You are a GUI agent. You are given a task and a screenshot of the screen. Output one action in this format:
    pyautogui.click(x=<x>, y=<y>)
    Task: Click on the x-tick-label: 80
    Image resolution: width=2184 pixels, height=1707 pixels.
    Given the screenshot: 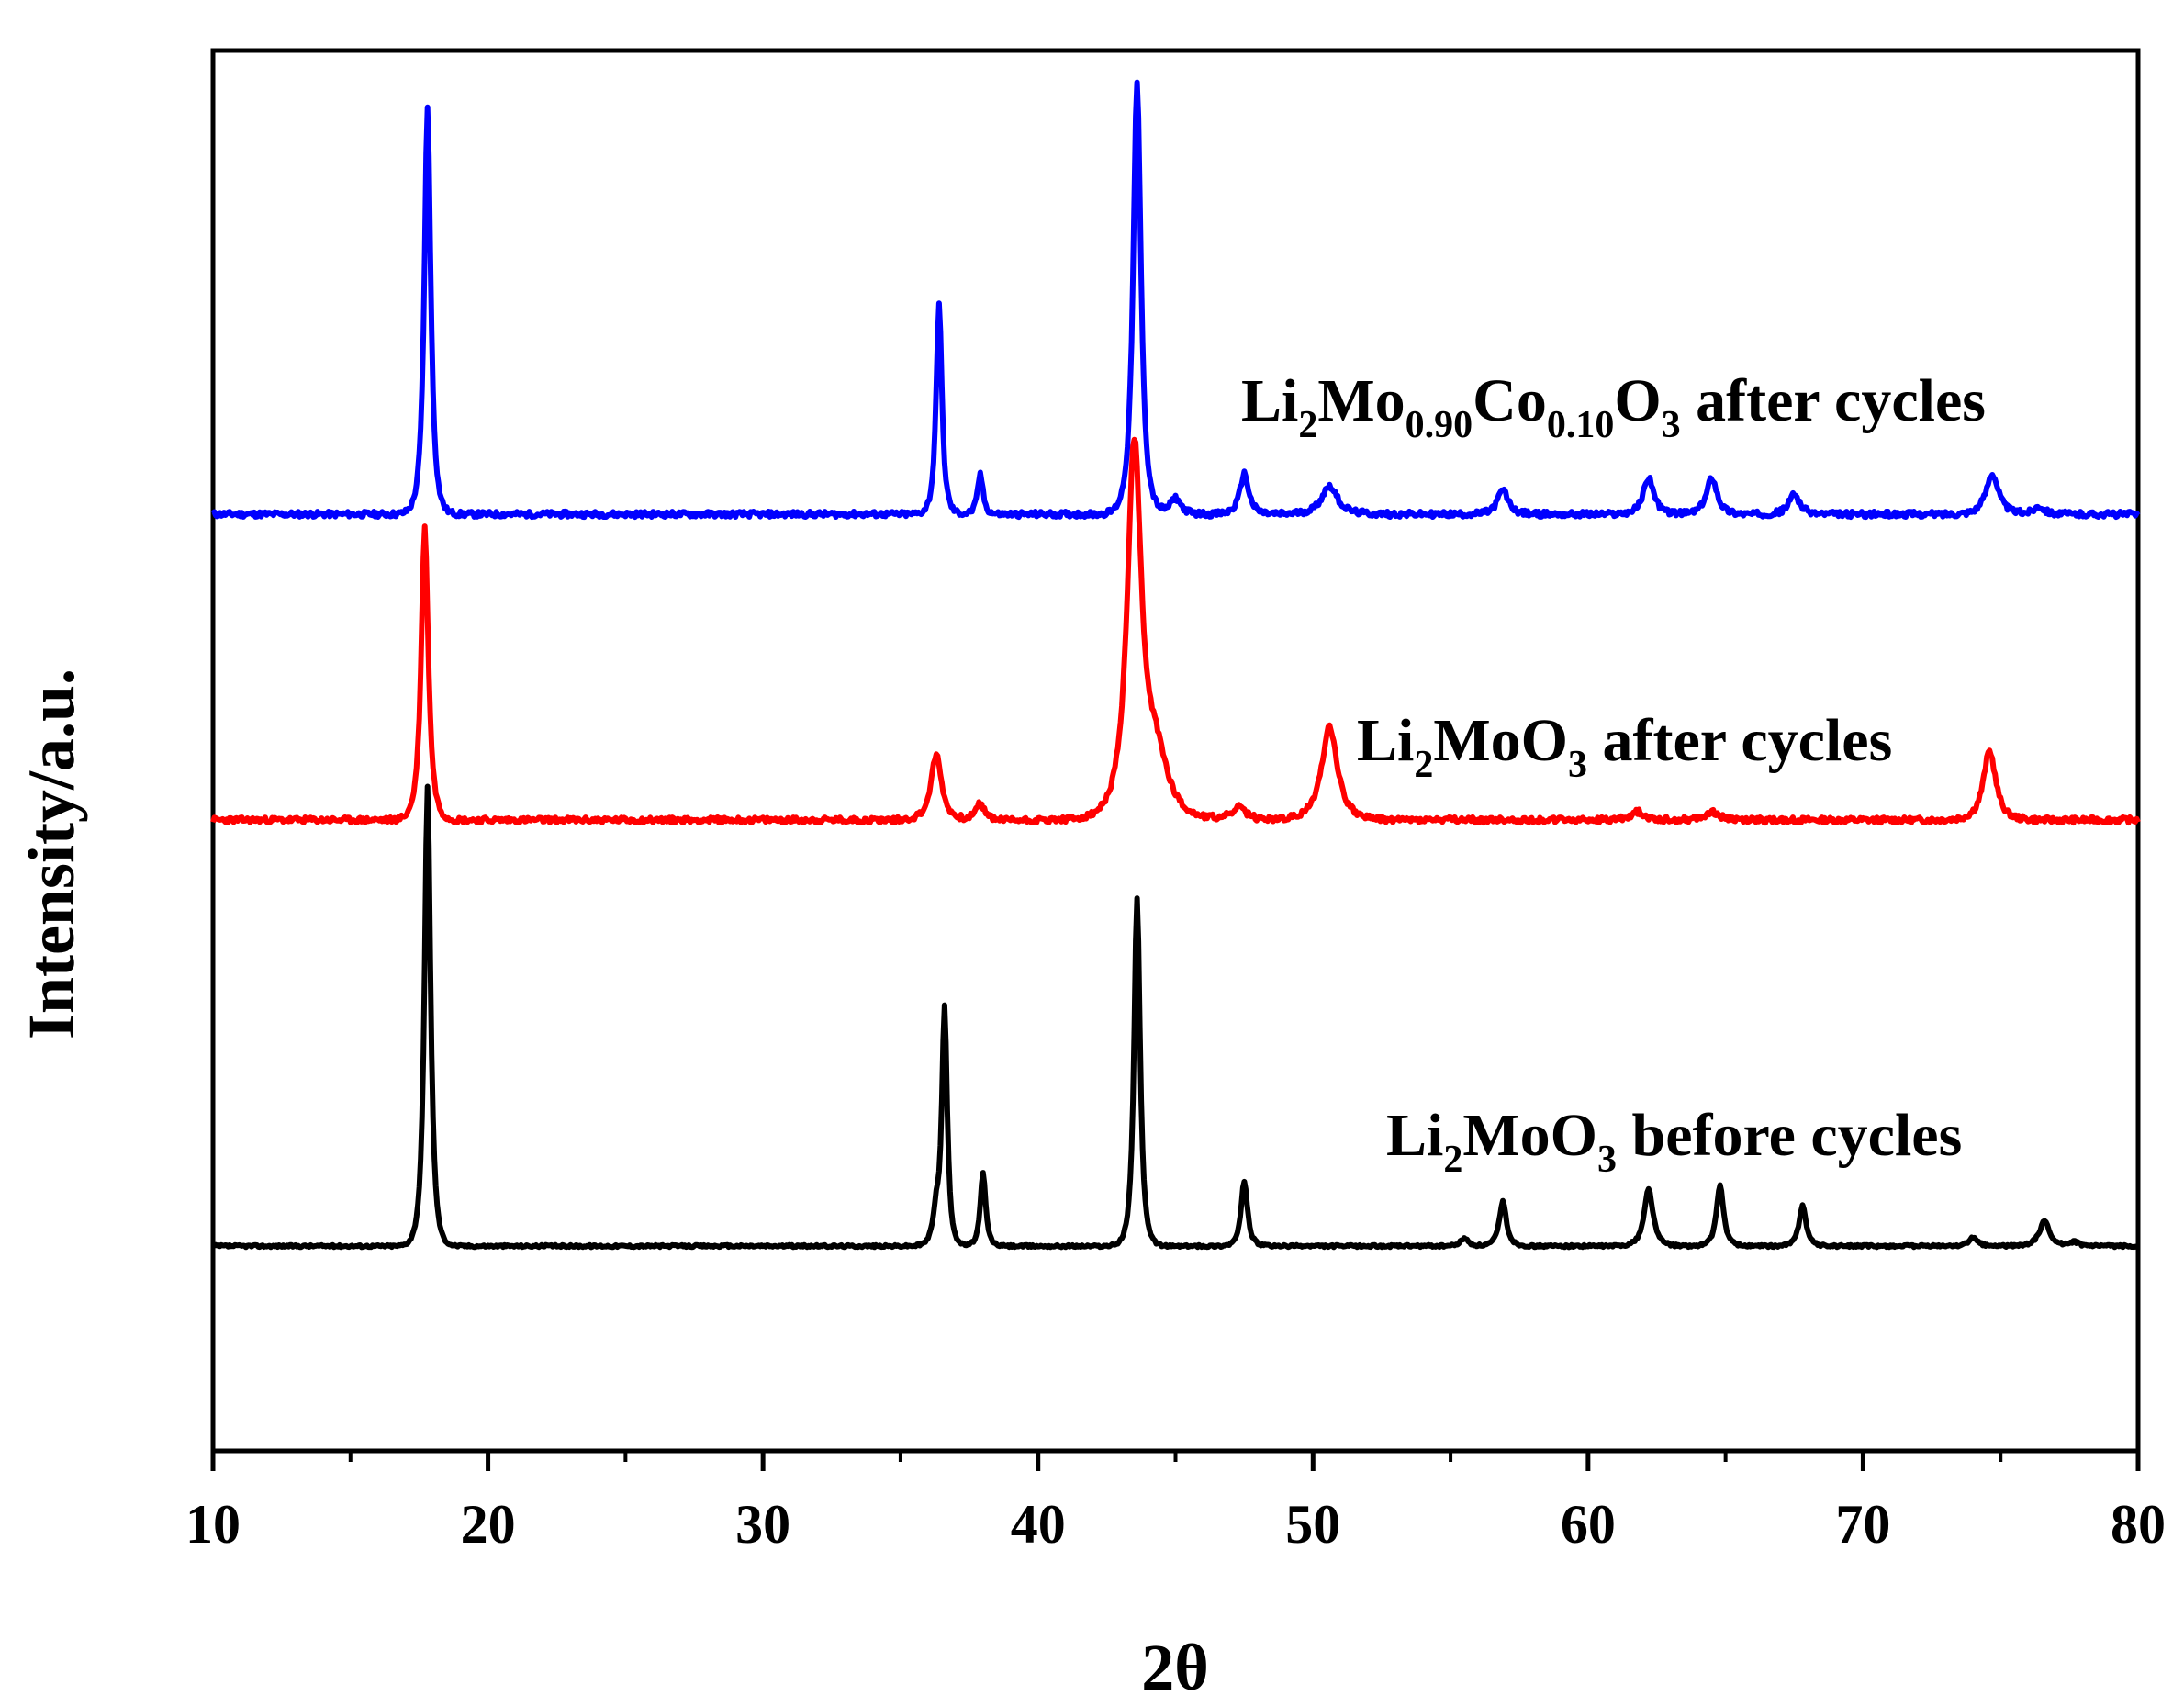 What is the action you would take?
    pyautogui.click(x=2138, y=1524)
    